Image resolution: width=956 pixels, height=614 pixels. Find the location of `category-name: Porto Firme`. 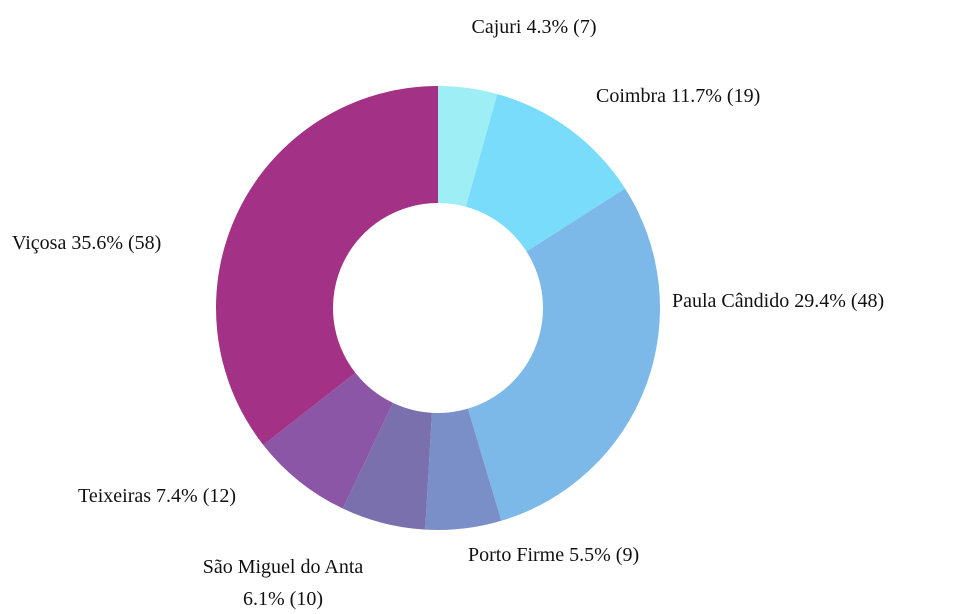

category-name: Porto Firme is located at coordinates (516, 555).